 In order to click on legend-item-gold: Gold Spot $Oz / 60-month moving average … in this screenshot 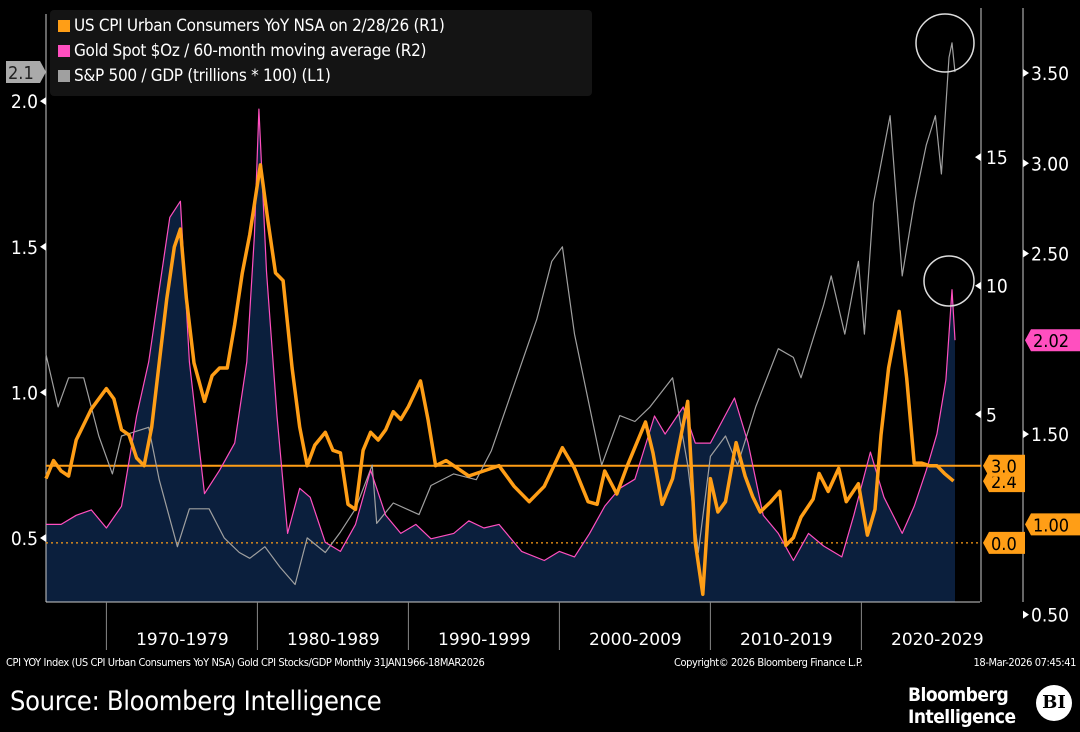, I will do `click(321, 51)`.